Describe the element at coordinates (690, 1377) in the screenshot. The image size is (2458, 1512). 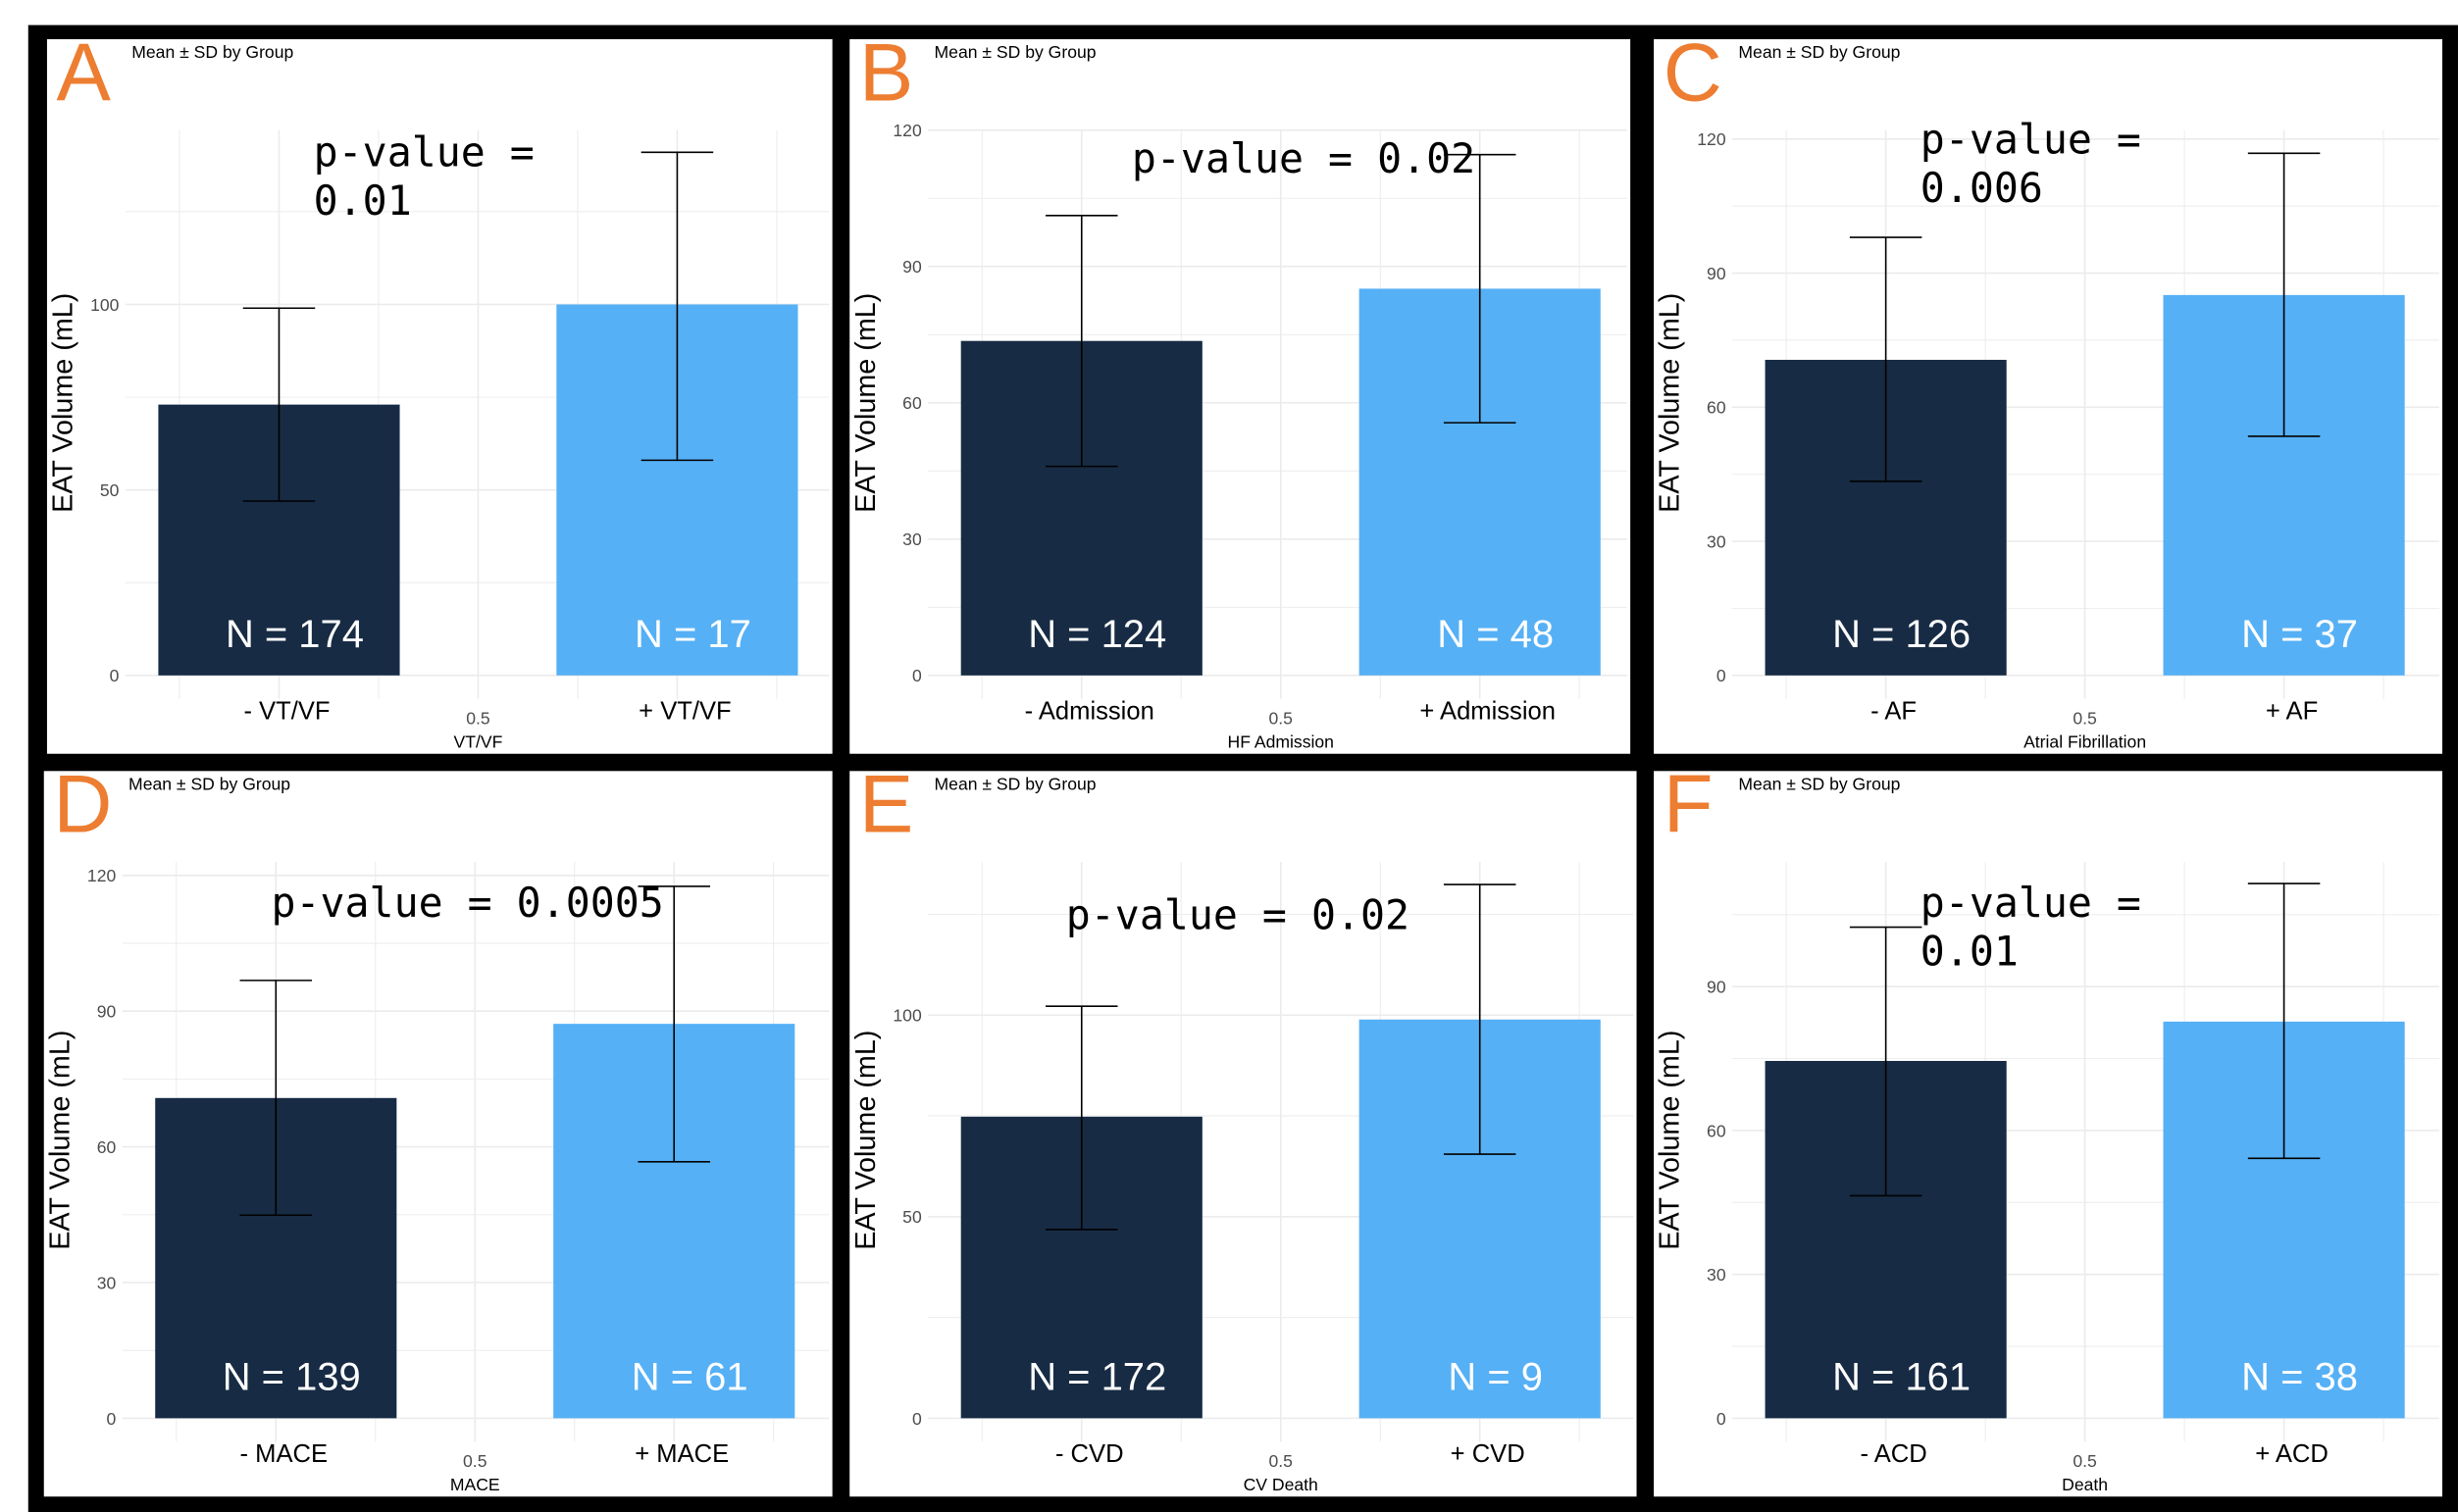
I see `n-label: N = 61` at that location.